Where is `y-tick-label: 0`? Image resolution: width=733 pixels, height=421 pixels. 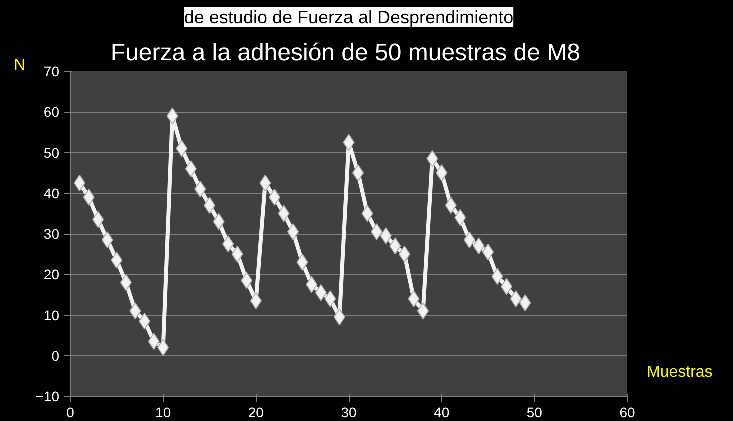 y-tick-label: 0 is located at coordinates (56, 356).